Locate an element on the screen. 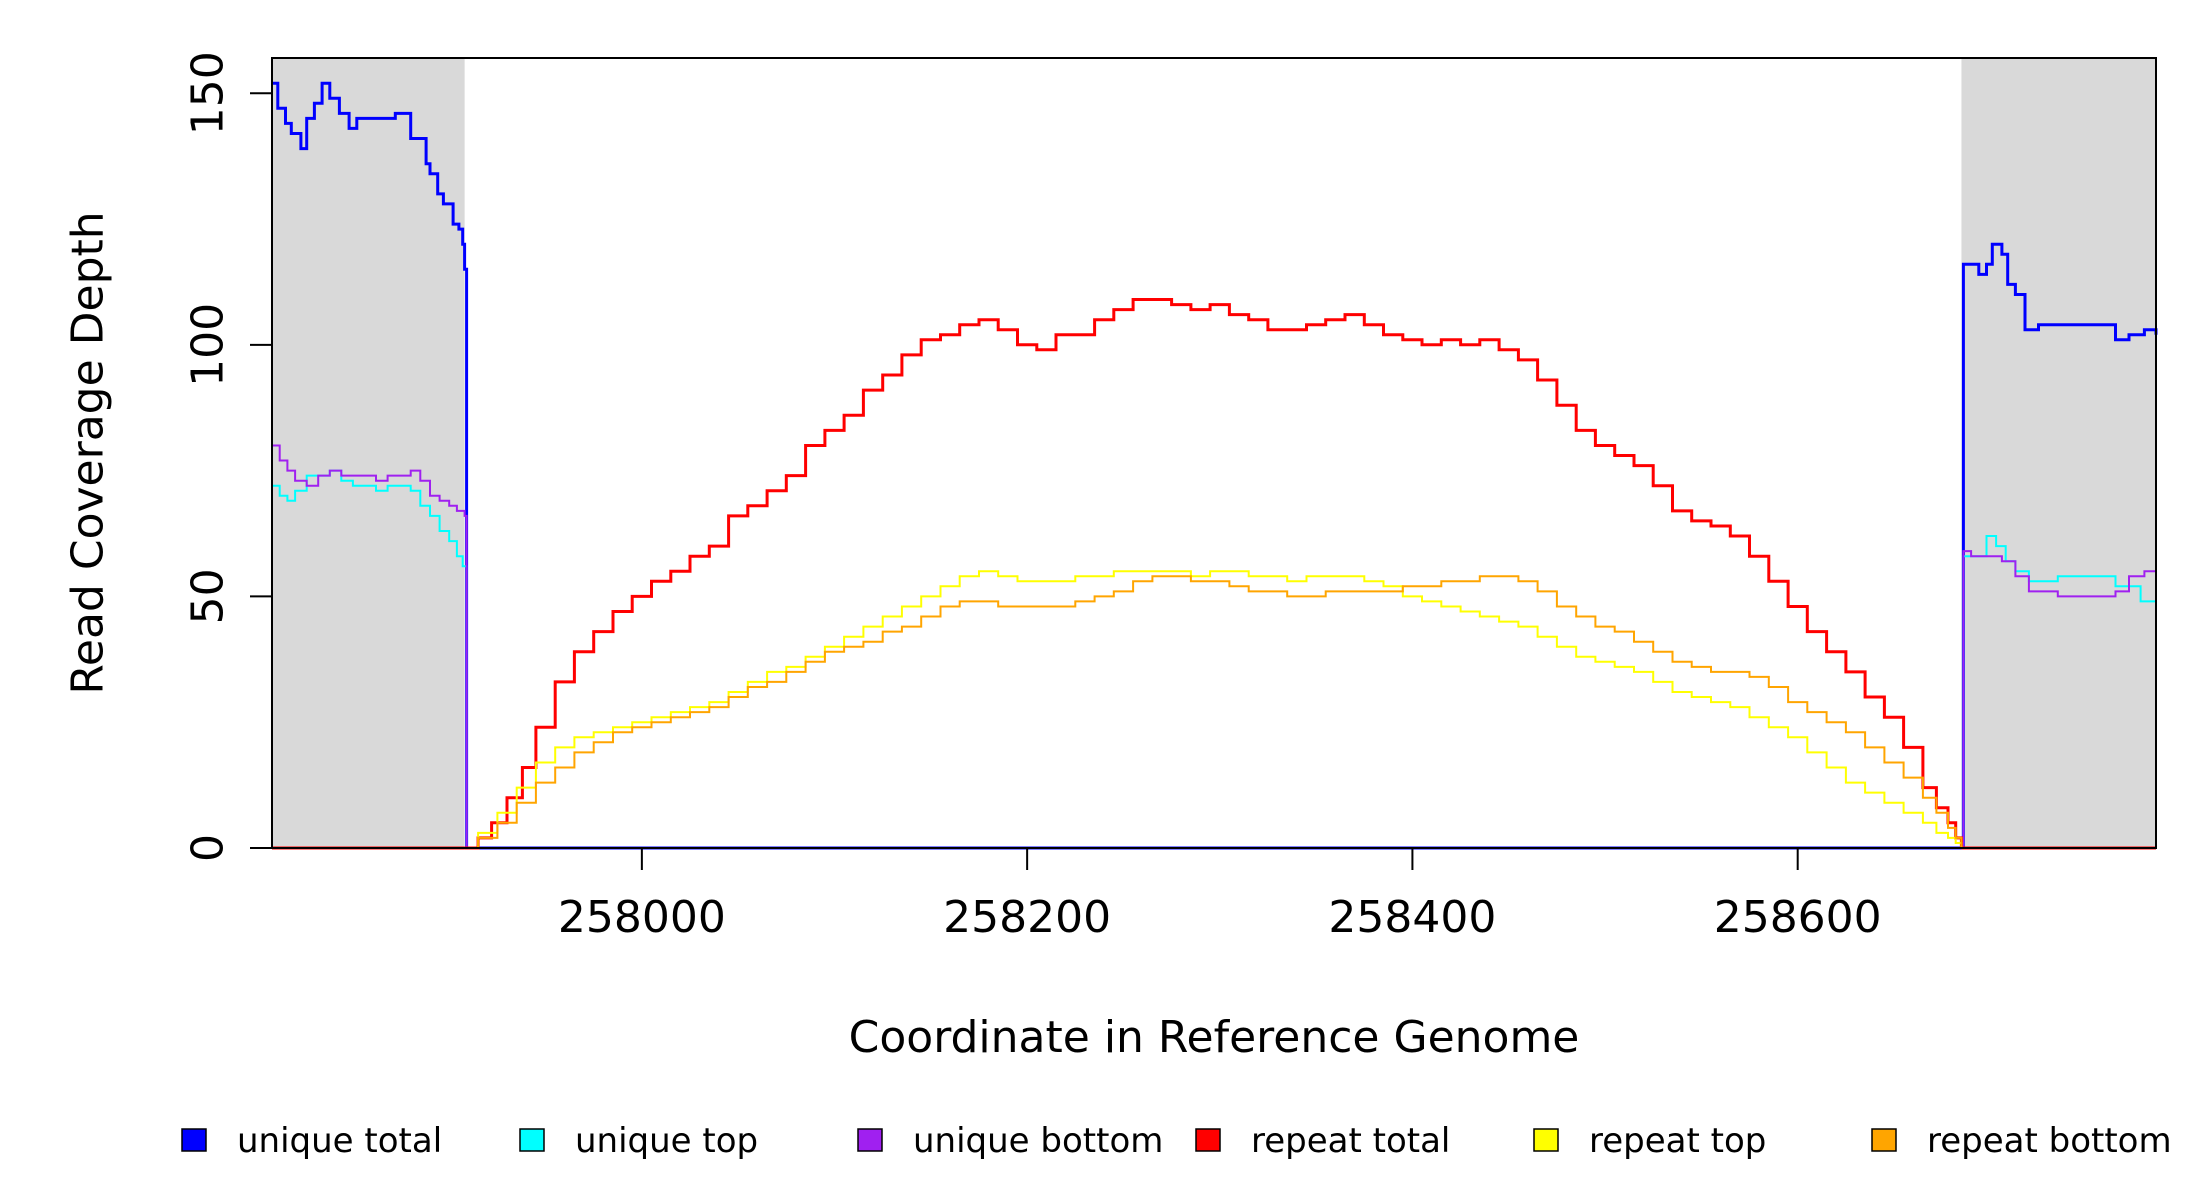 The width and height of the screenshot is (2200, 1200). legend-item-repeat-bottom: repeat bottom is located at coordinates (2021, 1141).